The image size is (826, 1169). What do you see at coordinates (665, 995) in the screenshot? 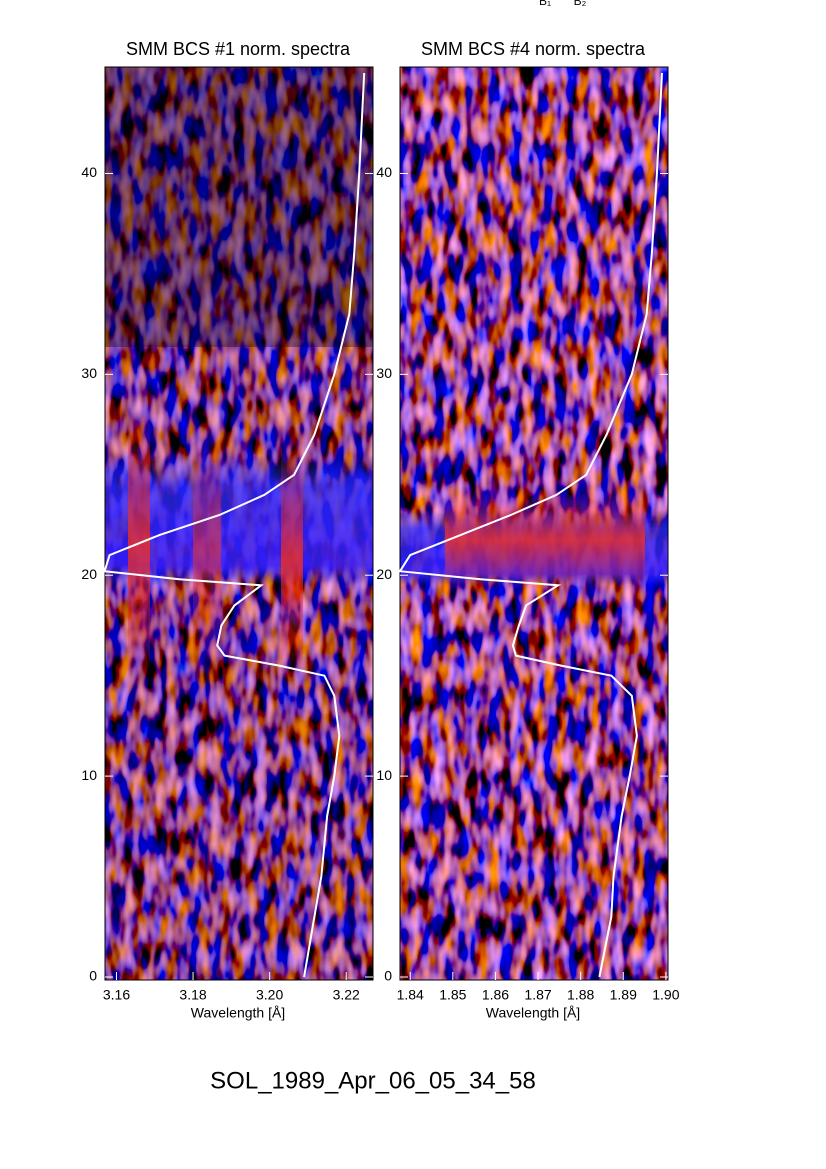
I see `x-tick-label: 1.90` at bounding box center [665, 995].